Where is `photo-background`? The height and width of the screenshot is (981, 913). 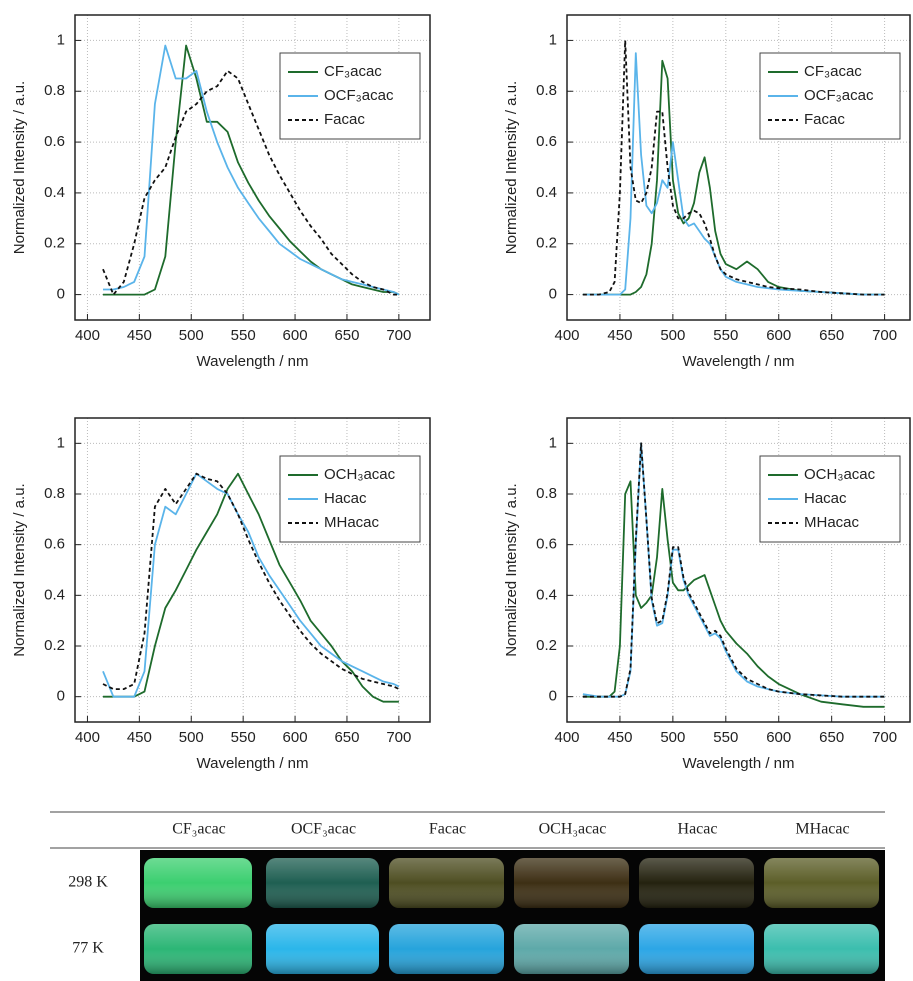 photo-background is located at coordinates (512, 915).